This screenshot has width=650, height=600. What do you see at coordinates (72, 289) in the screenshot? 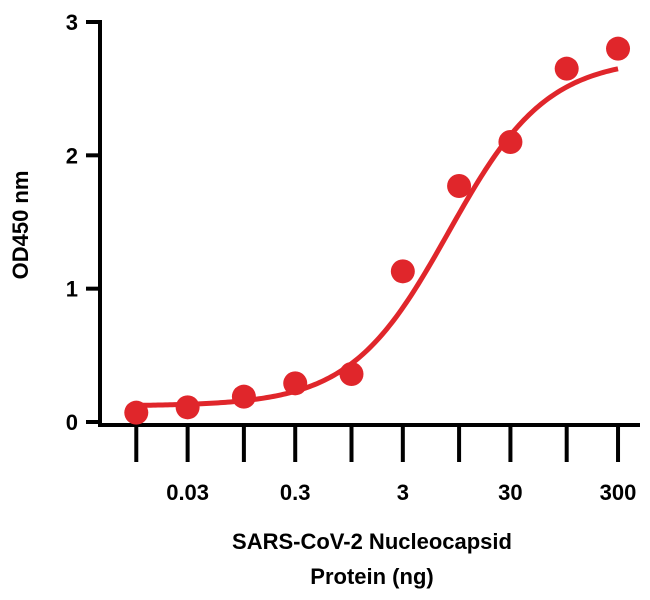
I see `y-tick-label: 1` at bounding box center [72, 289].